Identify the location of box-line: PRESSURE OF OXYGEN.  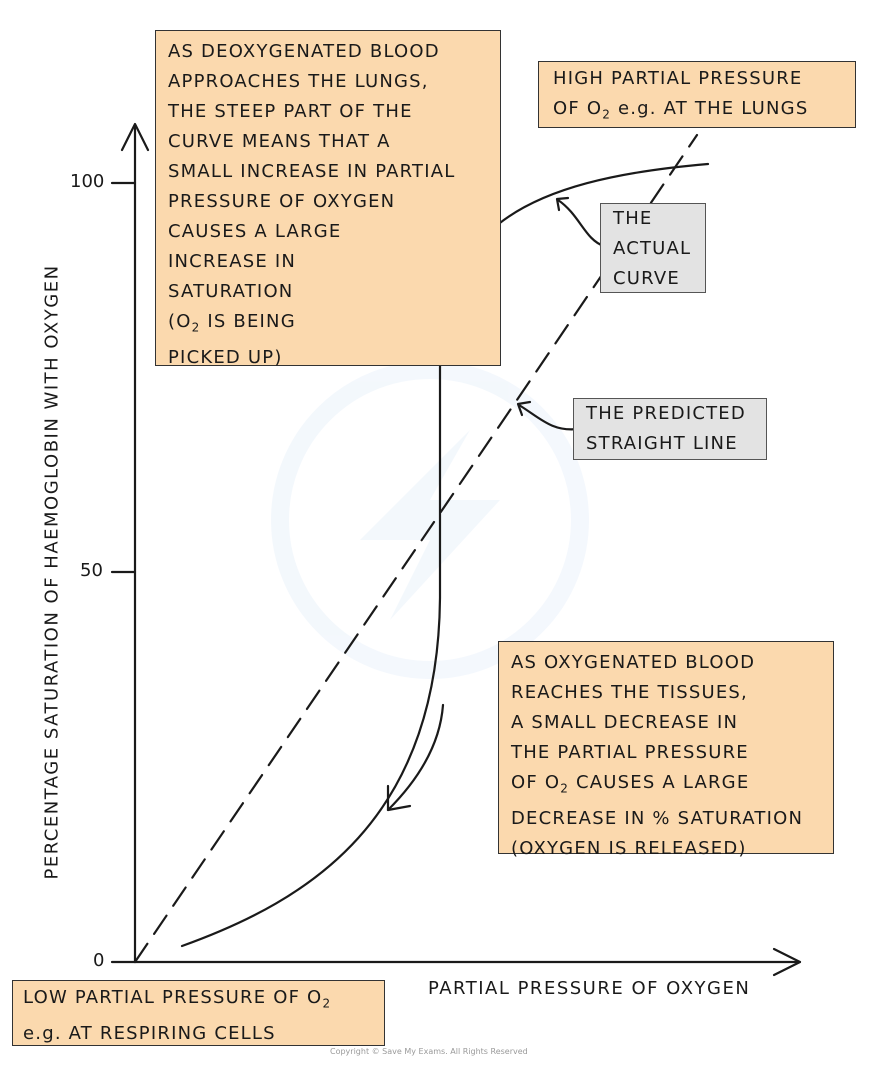
(282, 201).